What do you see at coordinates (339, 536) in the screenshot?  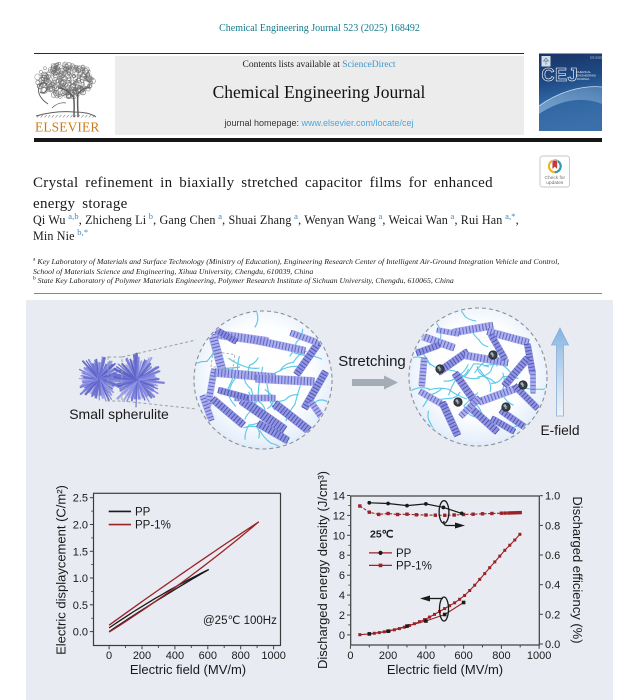 I see `svg-text: 10` at bounding box center [339, 536].